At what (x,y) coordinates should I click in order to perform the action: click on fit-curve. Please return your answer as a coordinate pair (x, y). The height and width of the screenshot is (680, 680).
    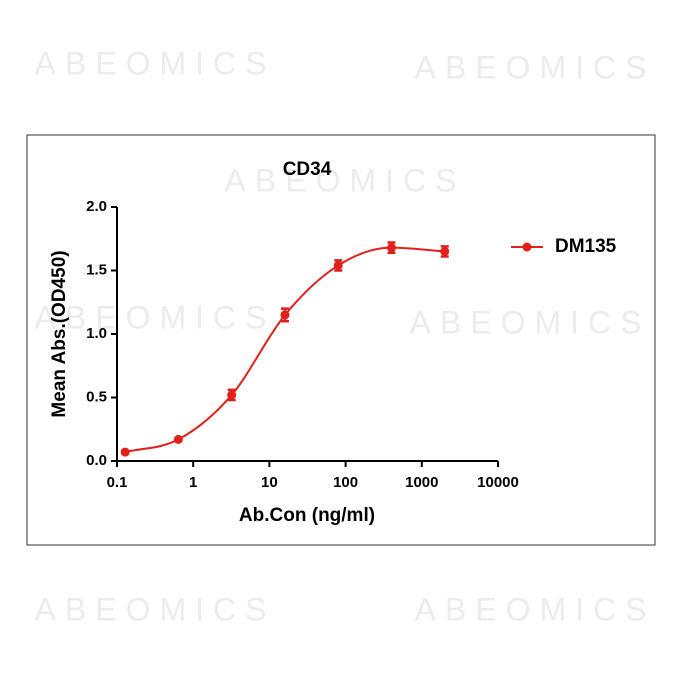
    Looking at the image, I should click on (284, 350).